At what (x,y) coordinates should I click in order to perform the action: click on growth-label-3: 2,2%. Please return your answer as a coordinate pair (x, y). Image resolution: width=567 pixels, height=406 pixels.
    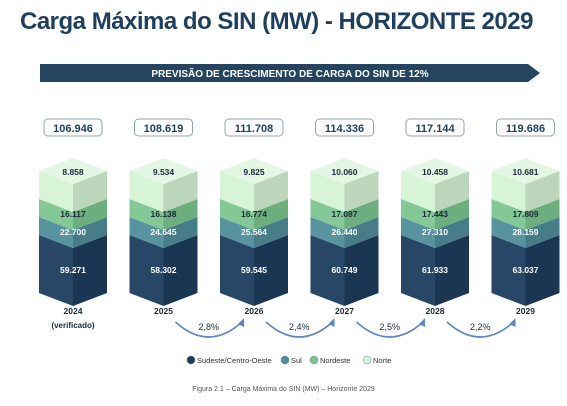
    Looking at the image, I should click on (480, 327).